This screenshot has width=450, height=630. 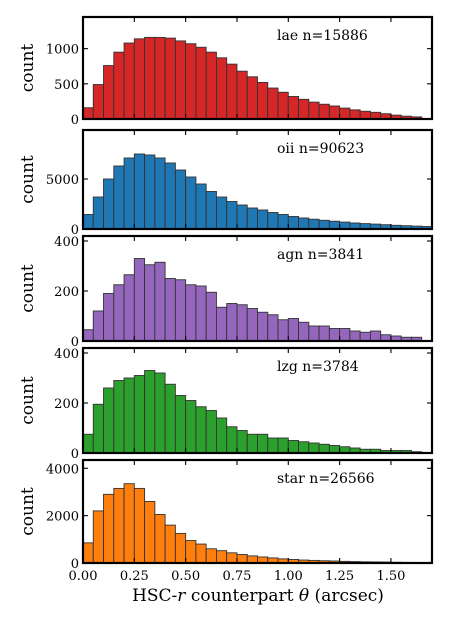 What do you see at coordinates (62, 469) in the screenshot?
I see `y-tick-label: 4000` at bounding box center [62, 469].